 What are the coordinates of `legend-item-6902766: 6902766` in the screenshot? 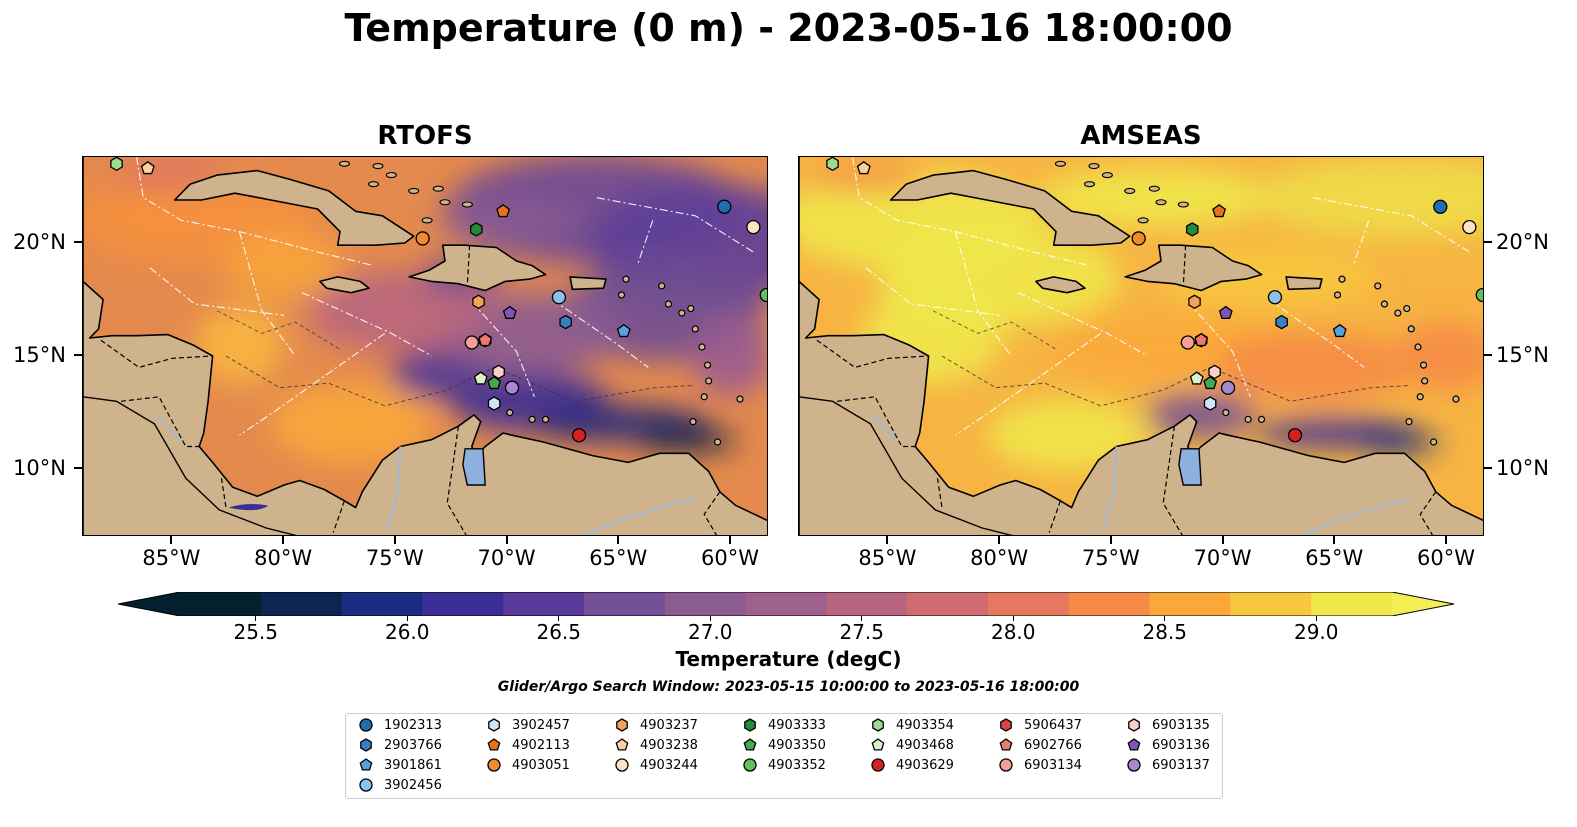 It's located at (1040, 745).